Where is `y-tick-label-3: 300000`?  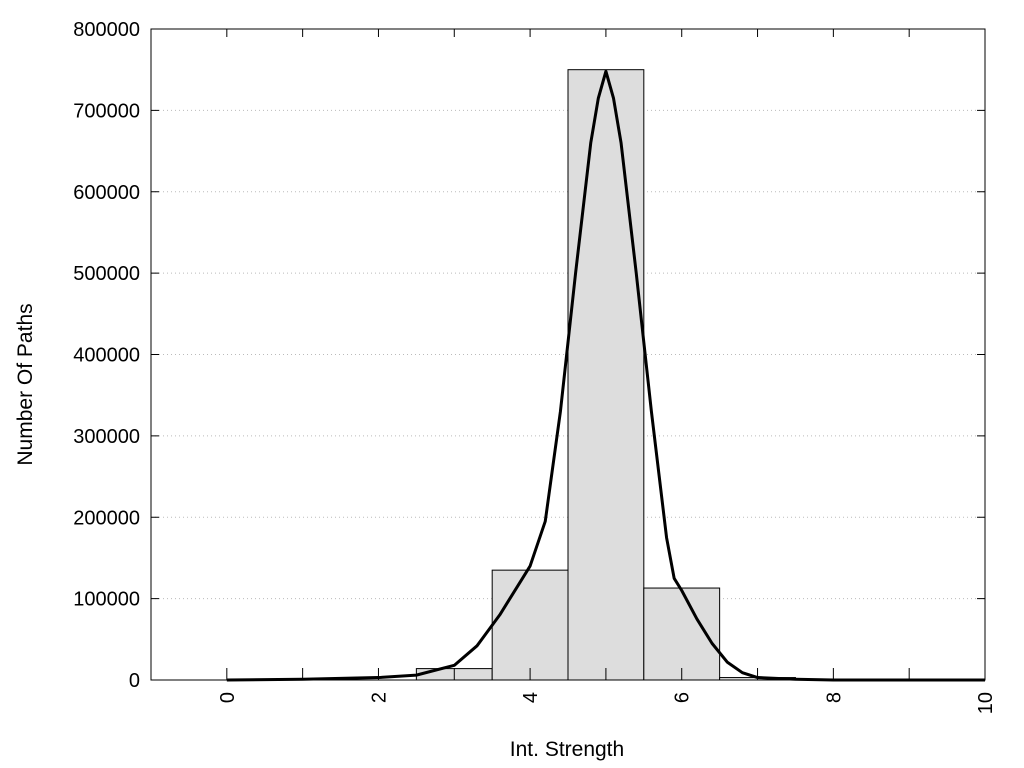 y-tick-label-3: 300000 is located at coordinates (106, 437).